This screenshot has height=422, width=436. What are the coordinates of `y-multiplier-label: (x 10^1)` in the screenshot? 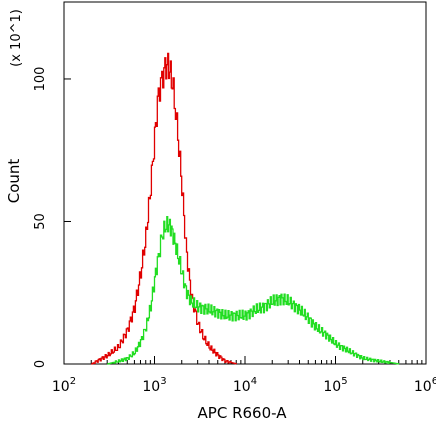 It's located at (16, 38).